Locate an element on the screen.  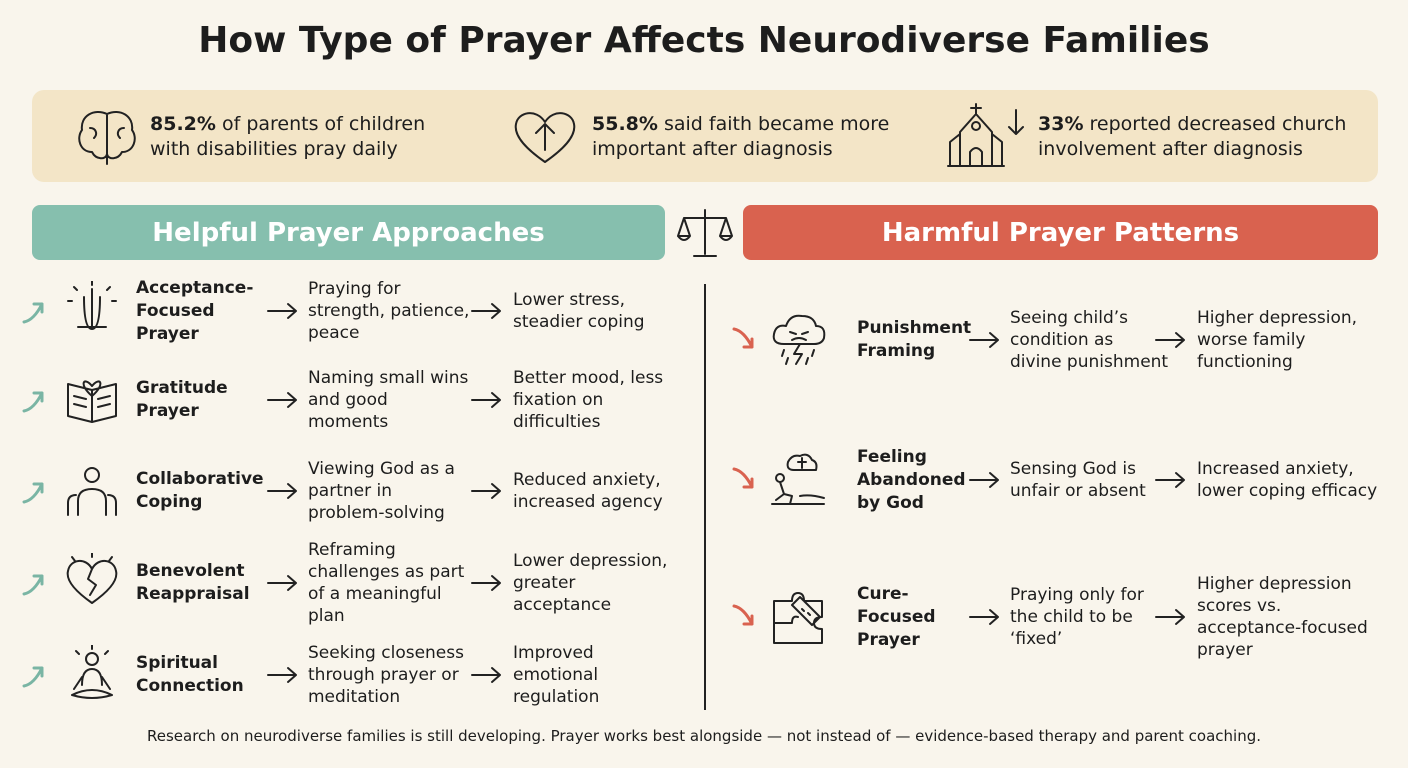
scales-icon is located at coordinates (705, 233).